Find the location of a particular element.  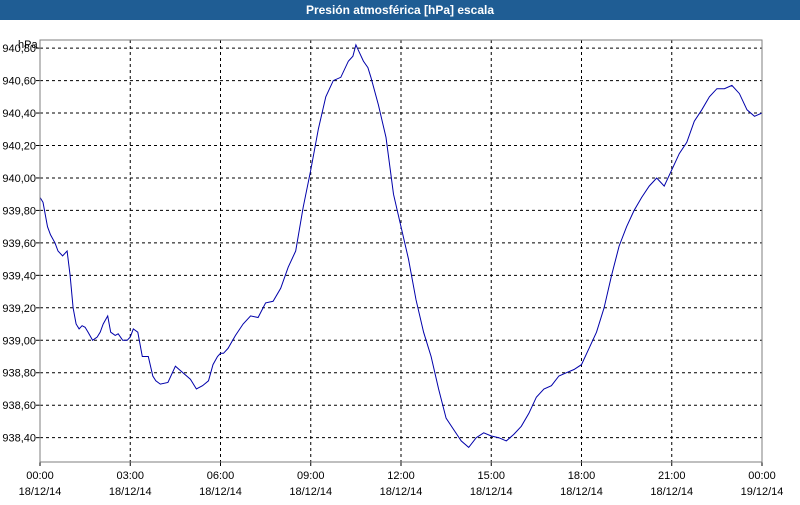

y-tick-label: 940,60 is located at coordinates (19, 82).